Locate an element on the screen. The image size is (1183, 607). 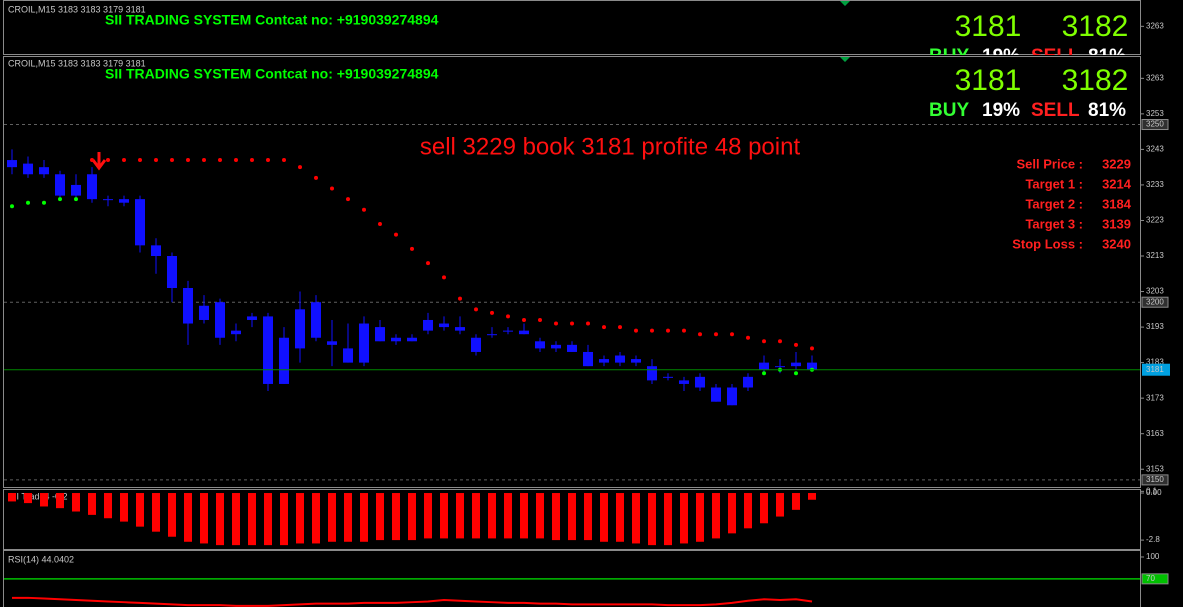
top-frame is located at coordinates (572, 27).